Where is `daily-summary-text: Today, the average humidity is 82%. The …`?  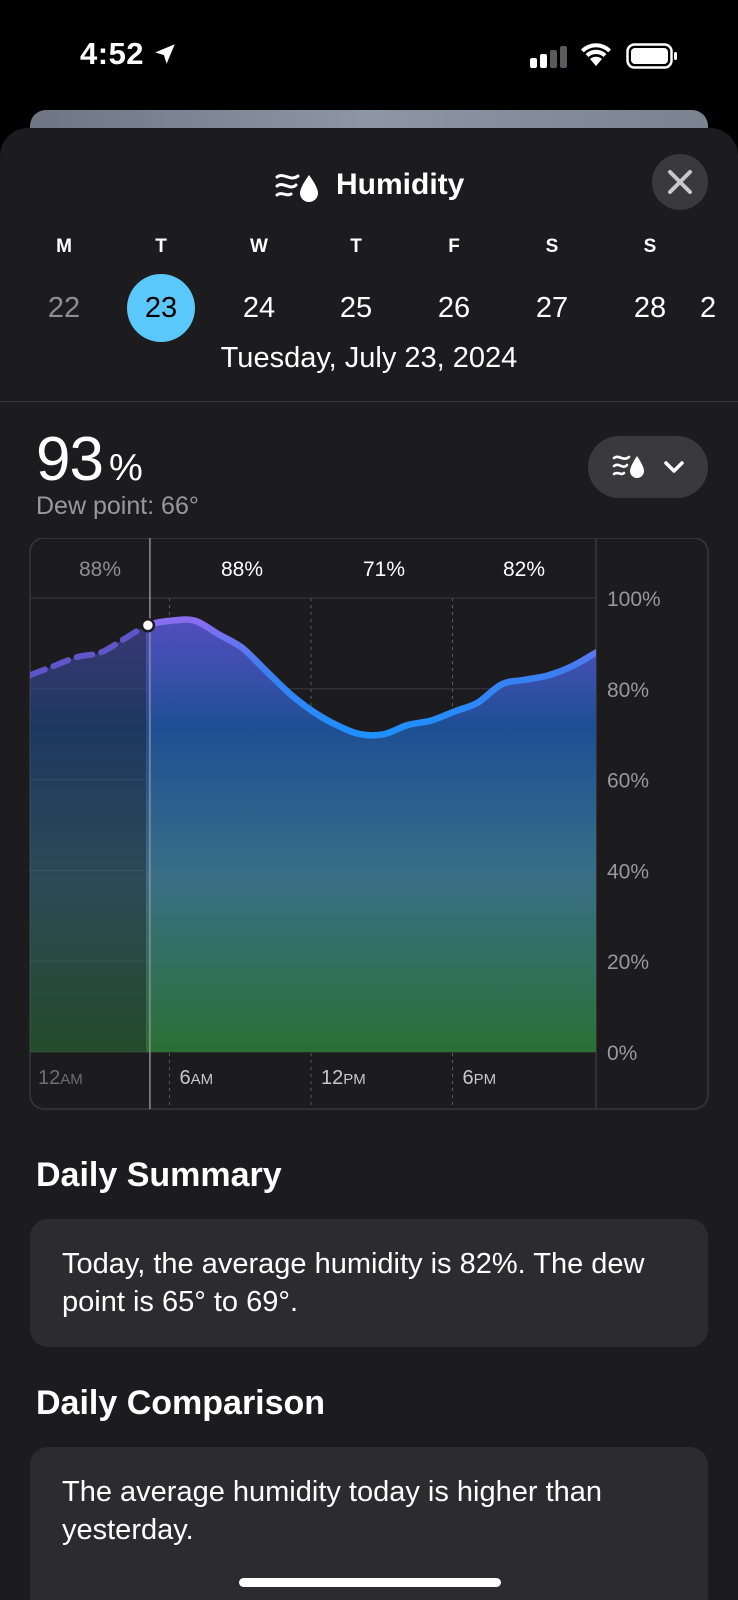 daily-summary-text: Today, the average humidity is 82%. The … is located at coordinates (353, 1283).